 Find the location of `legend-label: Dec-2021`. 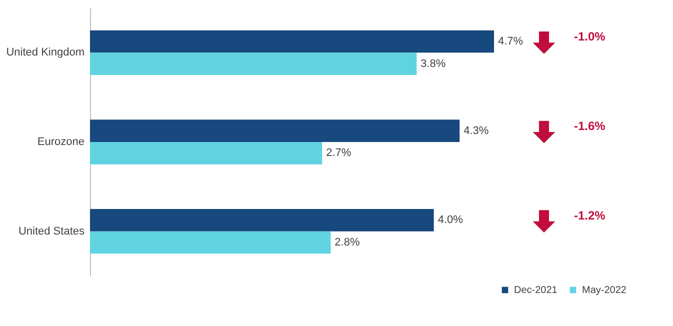

legend-label: Dec-2021 is located at coordinates (536, 290).